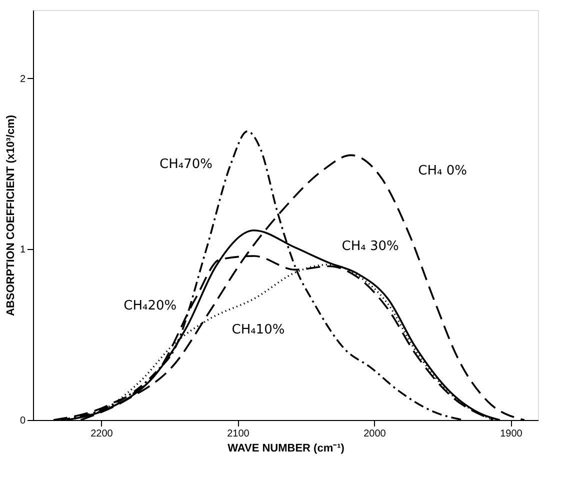 This screenshot has width=579, height=481. What do you see at coordinates (186, 164) in the screenshot?
I see `series-label: CH₄70%` at bounding box center [186, 164].